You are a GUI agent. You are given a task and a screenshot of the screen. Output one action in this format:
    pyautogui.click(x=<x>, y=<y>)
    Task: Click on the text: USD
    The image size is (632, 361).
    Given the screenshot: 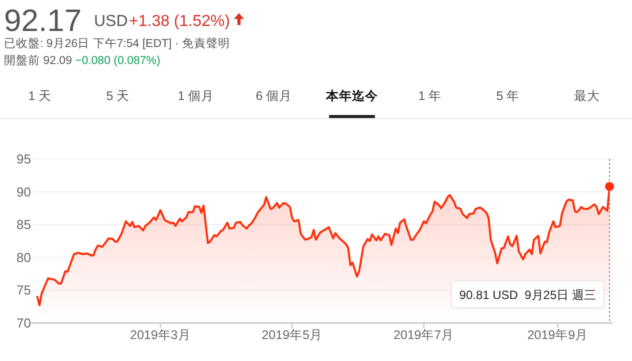 What is the action you would take?
    pyautogui.click(x=111, y=21)
    